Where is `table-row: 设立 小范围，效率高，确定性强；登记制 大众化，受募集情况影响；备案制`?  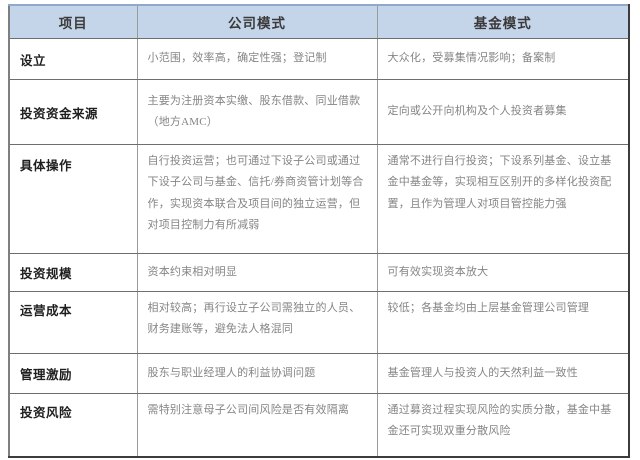
table-row: 设立 小范围，效率高，确定性强；登记制 大众化，受募集情况影响；备案制 is located at coordinates (319, 59).